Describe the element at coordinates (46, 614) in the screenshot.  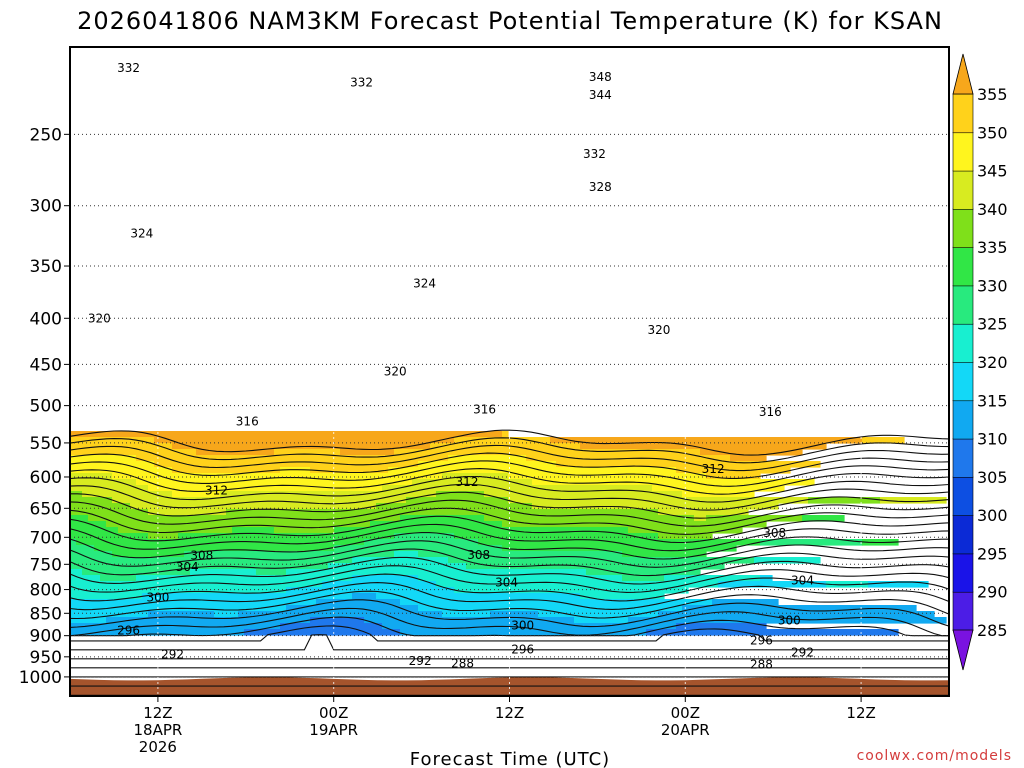
I see `y-tick-label: 850` at that location.